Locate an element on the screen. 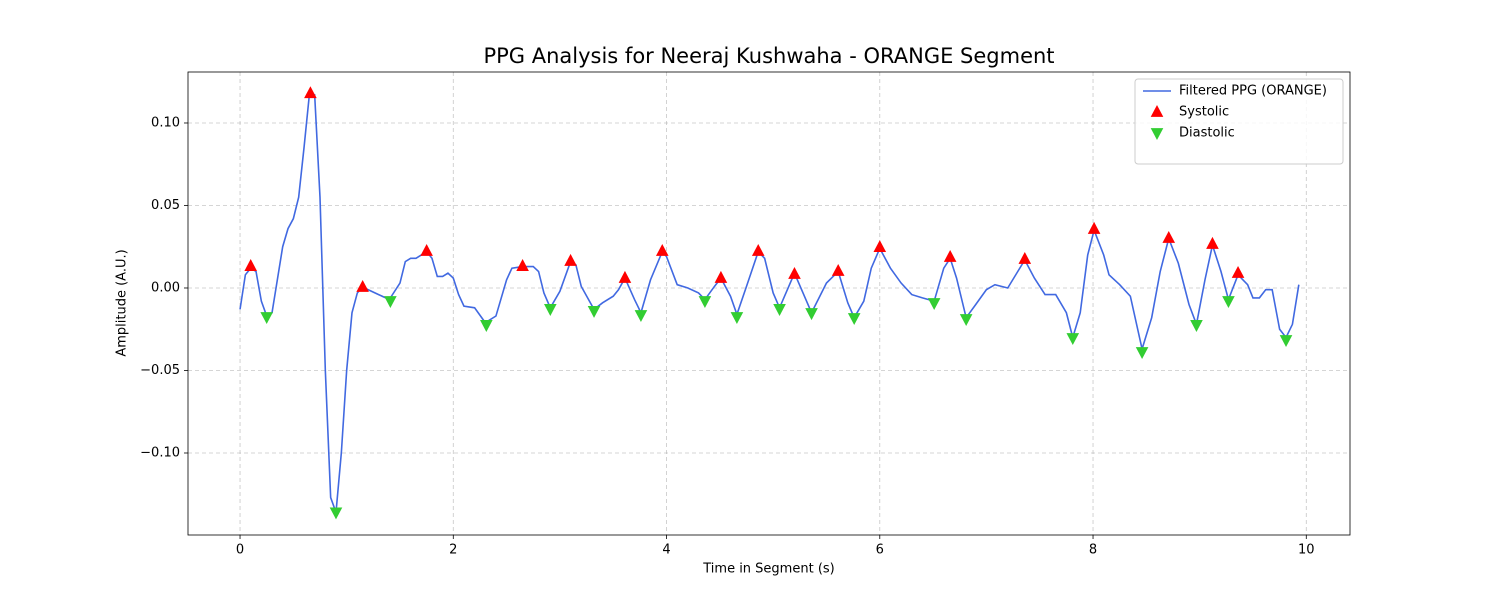  x-tick-label: 6 is located at coordinates (880, 550).